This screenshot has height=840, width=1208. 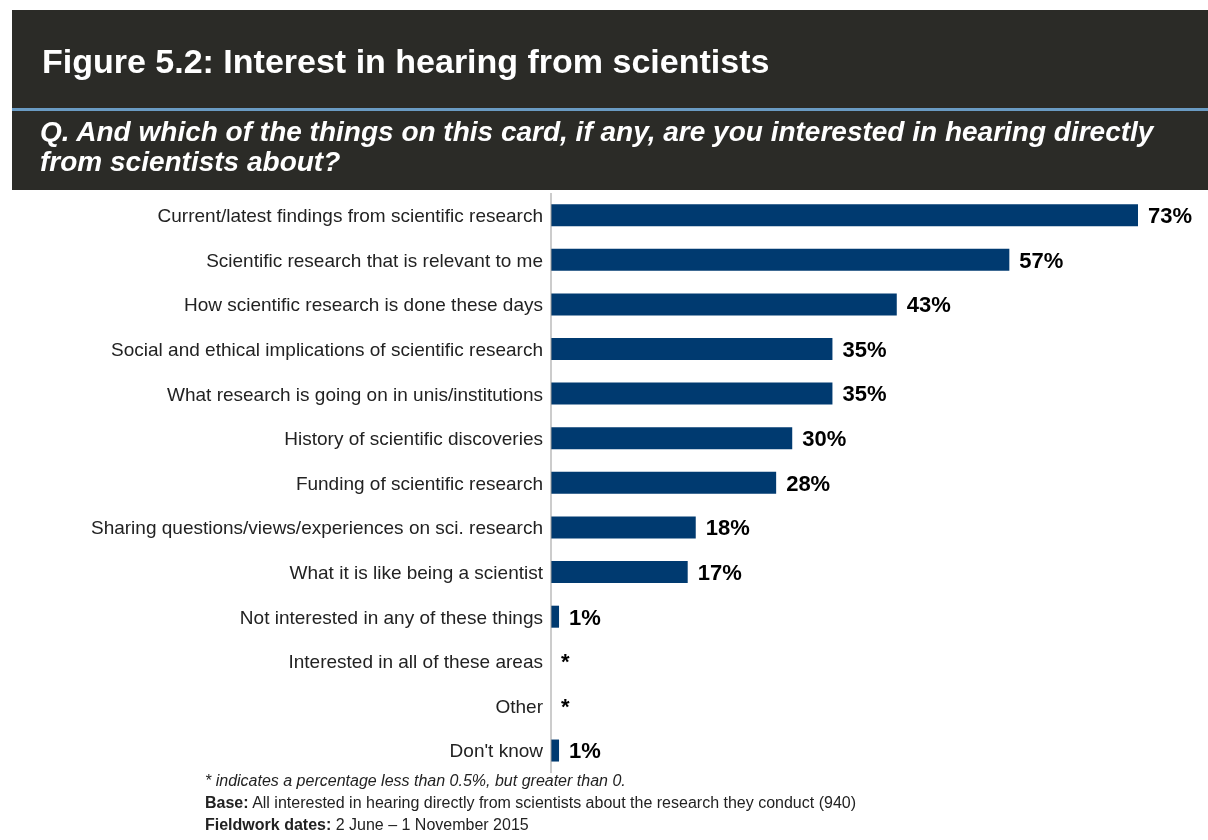 What do you see at coordinates (1041, 260) in the screenshot?
I see `data-label: 57%` at bounding box center [1041, 260].